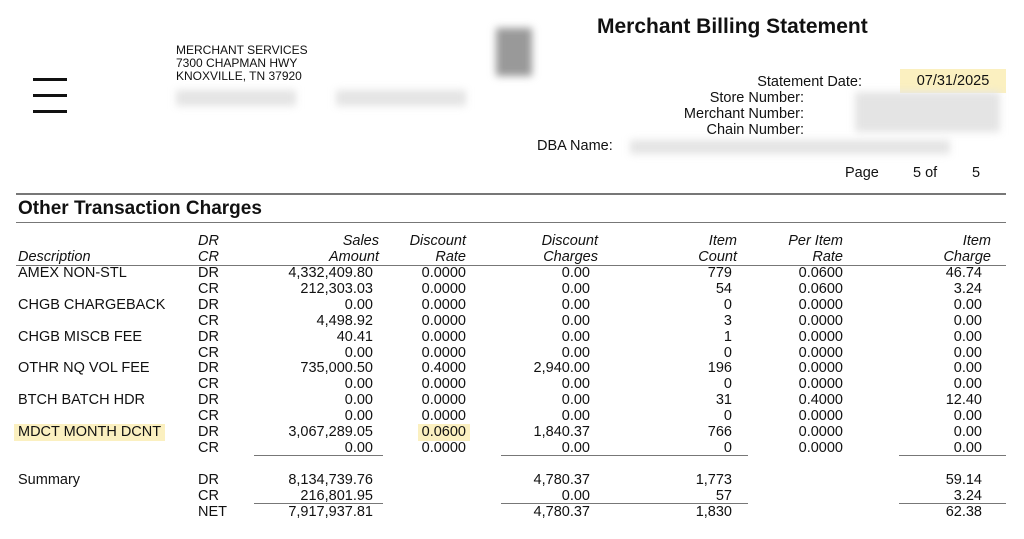 This screenshot has width=1024, height=539. Describe the element at coordinates (820, 400) in the screenshot. I see `cell-per-item-rate: 0.4000` at that location.